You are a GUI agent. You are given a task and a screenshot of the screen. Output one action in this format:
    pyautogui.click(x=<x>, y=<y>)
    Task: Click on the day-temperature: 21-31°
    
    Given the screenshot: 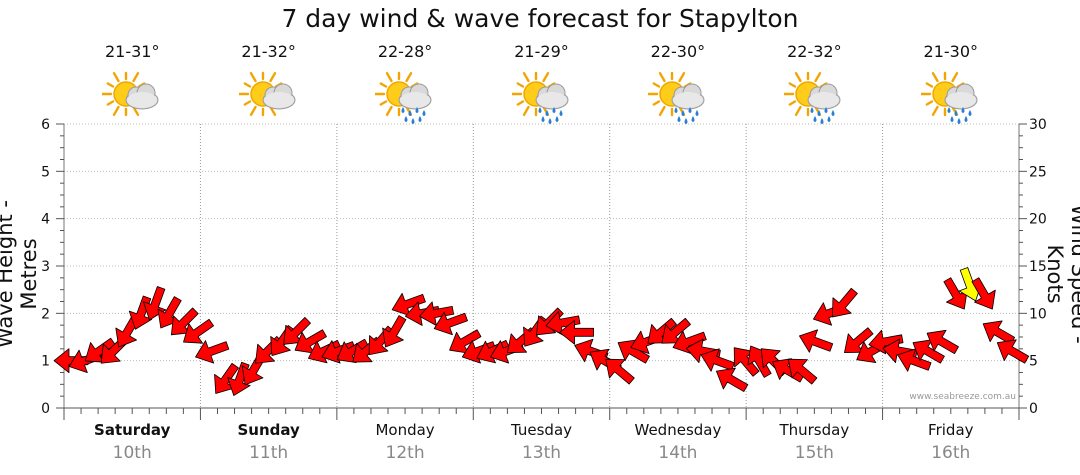 What is the action you would take?
    pyautogui.click(x=132, y=51)
    